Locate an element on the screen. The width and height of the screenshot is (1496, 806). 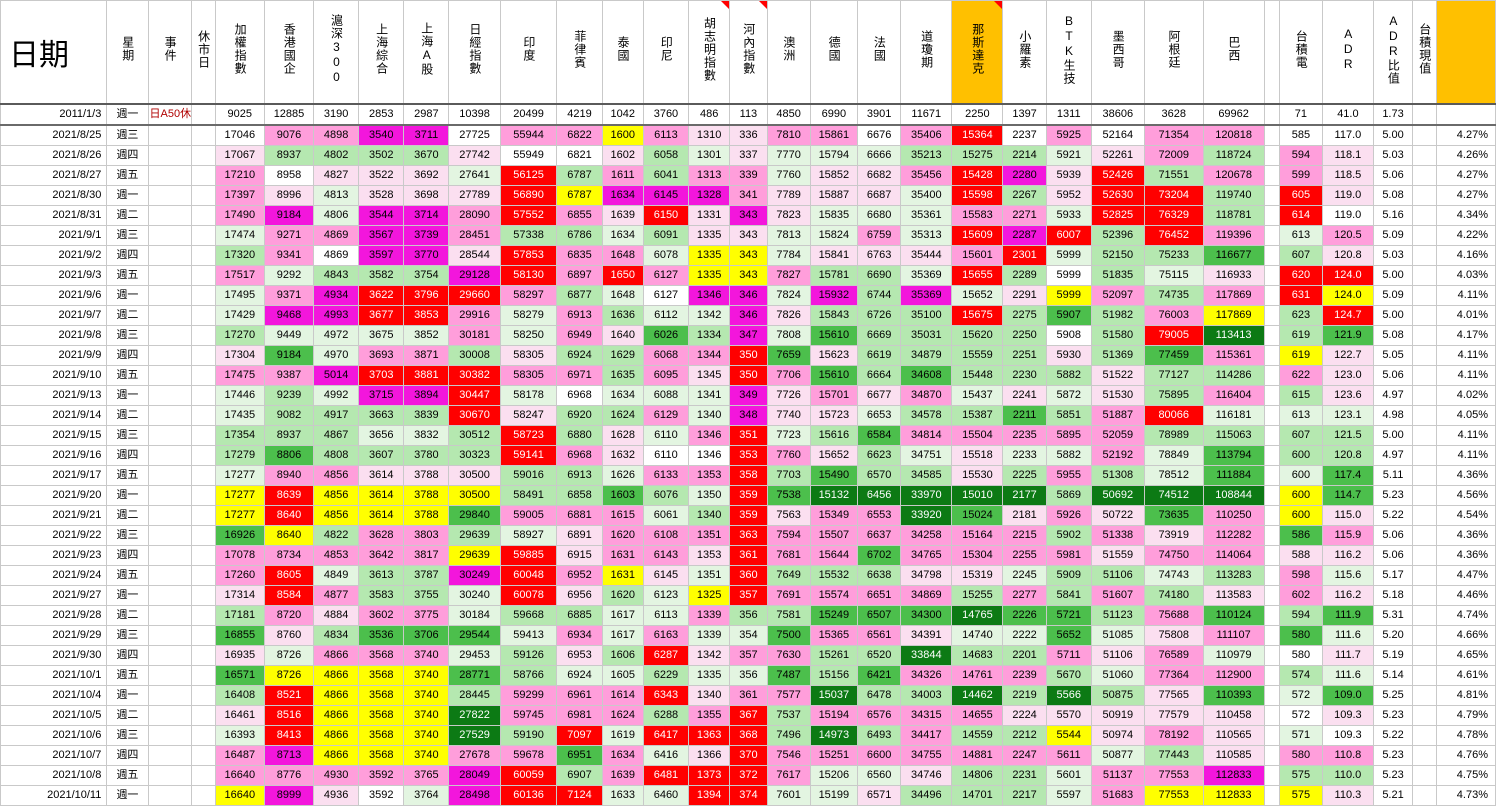
cell-date: 2021/8/27 is located at coordinates (54, 175).